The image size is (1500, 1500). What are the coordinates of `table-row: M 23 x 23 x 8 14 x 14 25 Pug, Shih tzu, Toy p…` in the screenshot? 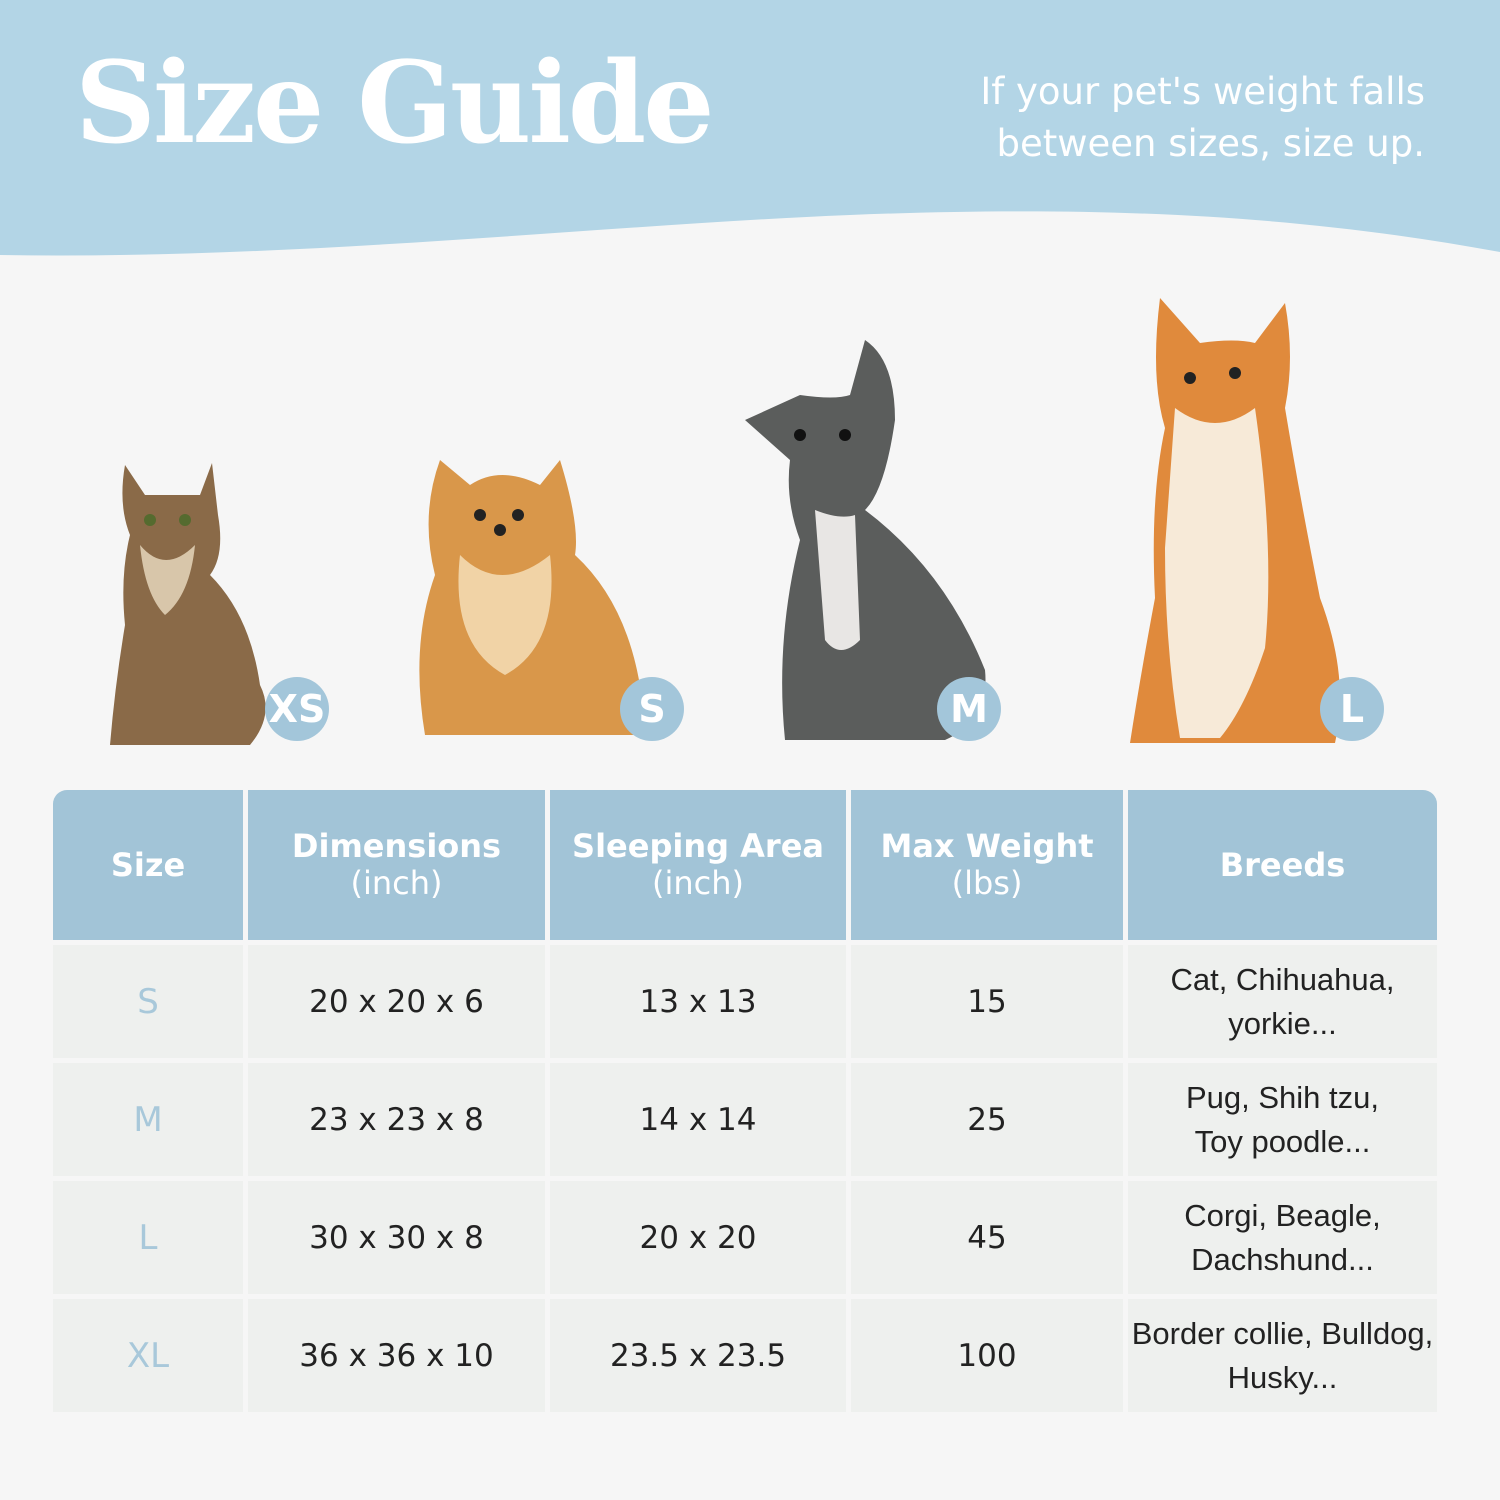 It's located at (745, 1119).